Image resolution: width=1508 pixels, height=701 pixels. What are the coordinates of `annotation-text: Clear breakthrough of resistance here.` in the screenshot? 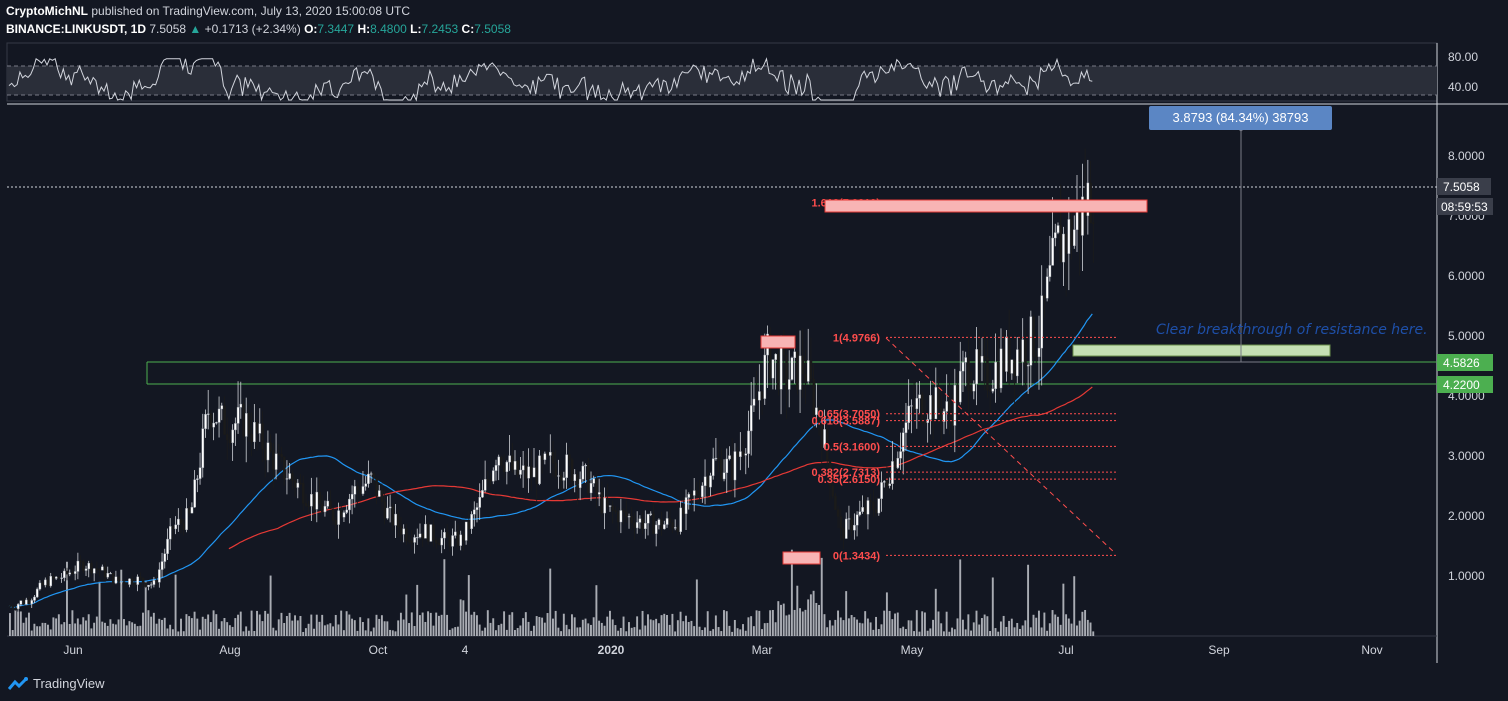 It's located at (1292, 330).